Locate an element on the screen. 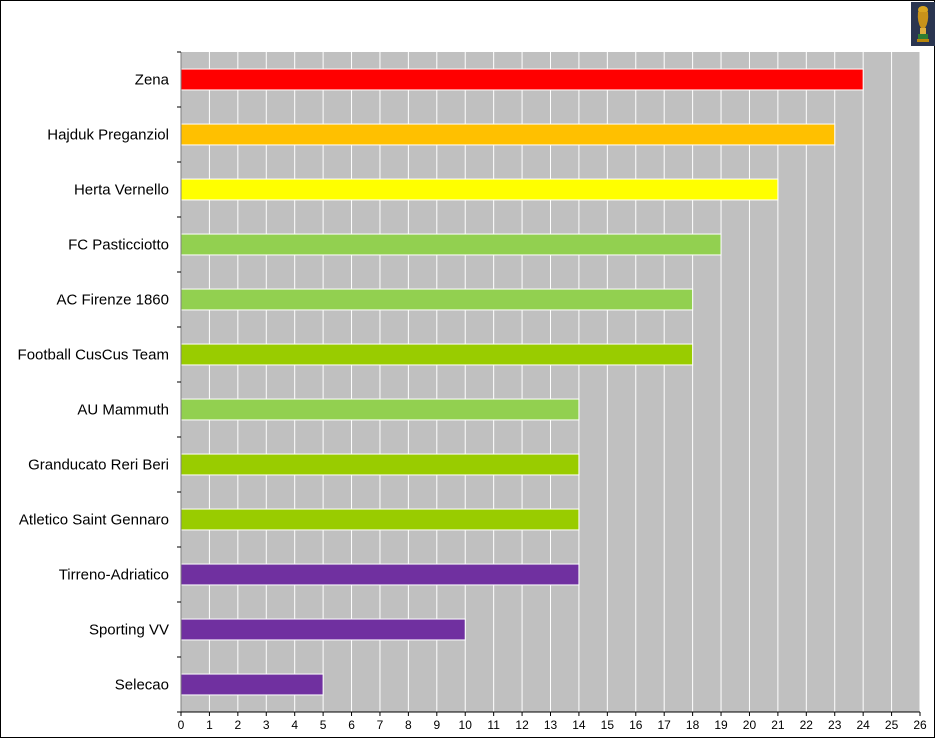 The height and width of the screenshot is (738, 935). category-label: Granducato Reri Beri is located at coordinates (98, 465).